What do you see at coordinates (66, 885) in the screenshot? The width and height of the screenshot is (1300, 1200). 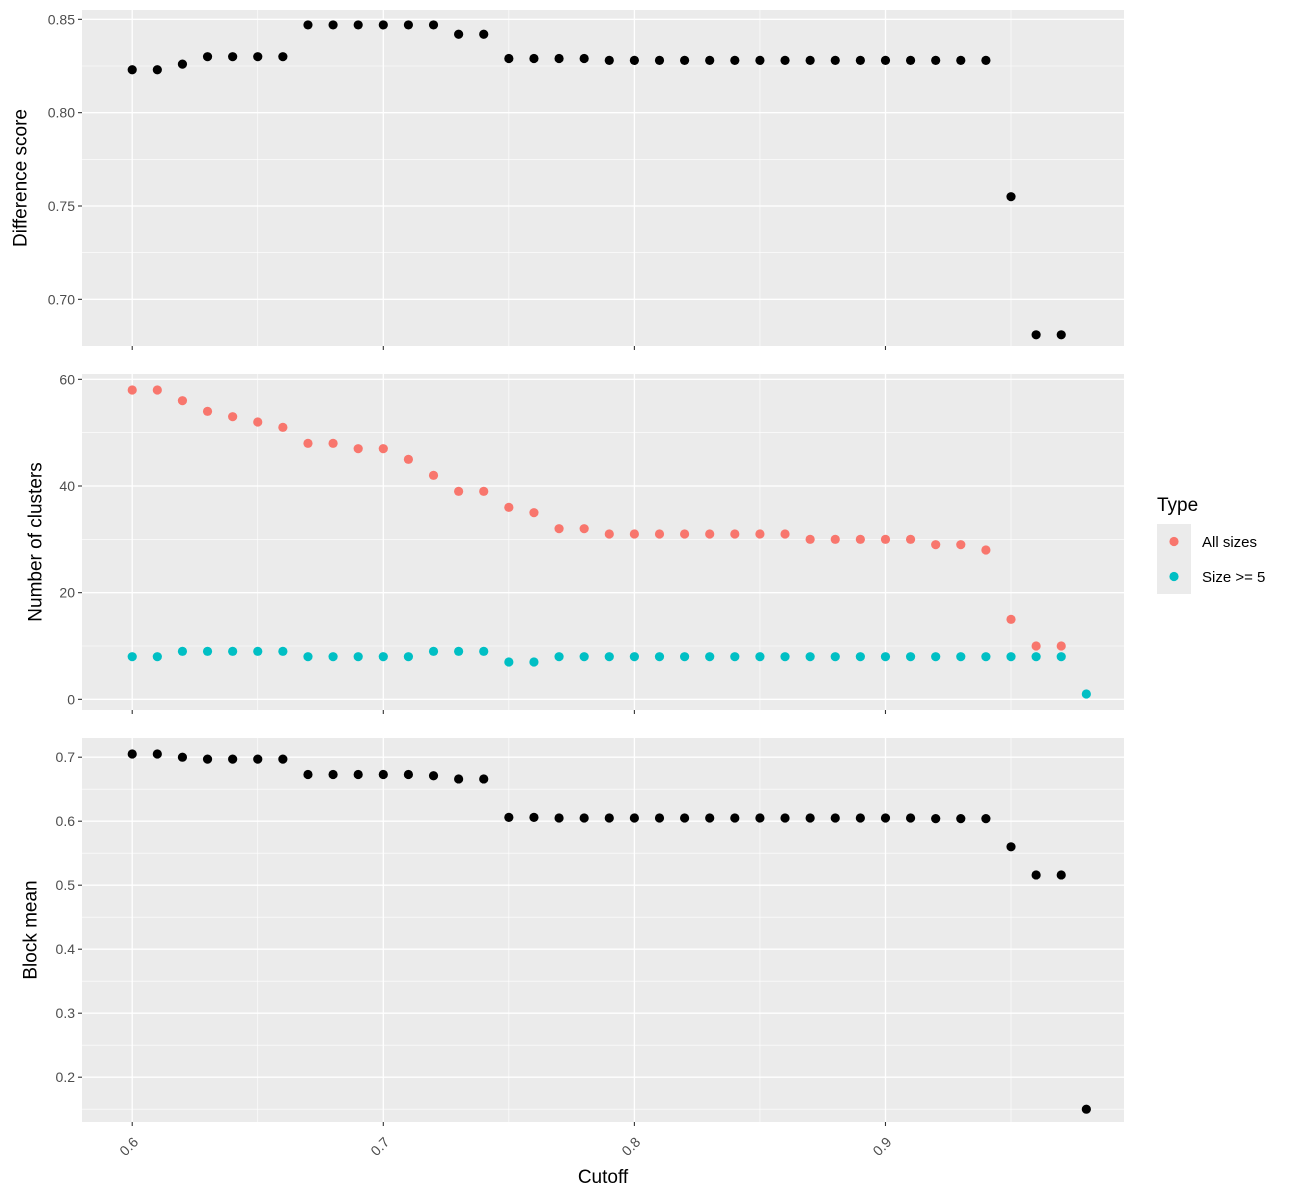 I see `y-tick-label: 0.5` at bounding box center [66, 885].